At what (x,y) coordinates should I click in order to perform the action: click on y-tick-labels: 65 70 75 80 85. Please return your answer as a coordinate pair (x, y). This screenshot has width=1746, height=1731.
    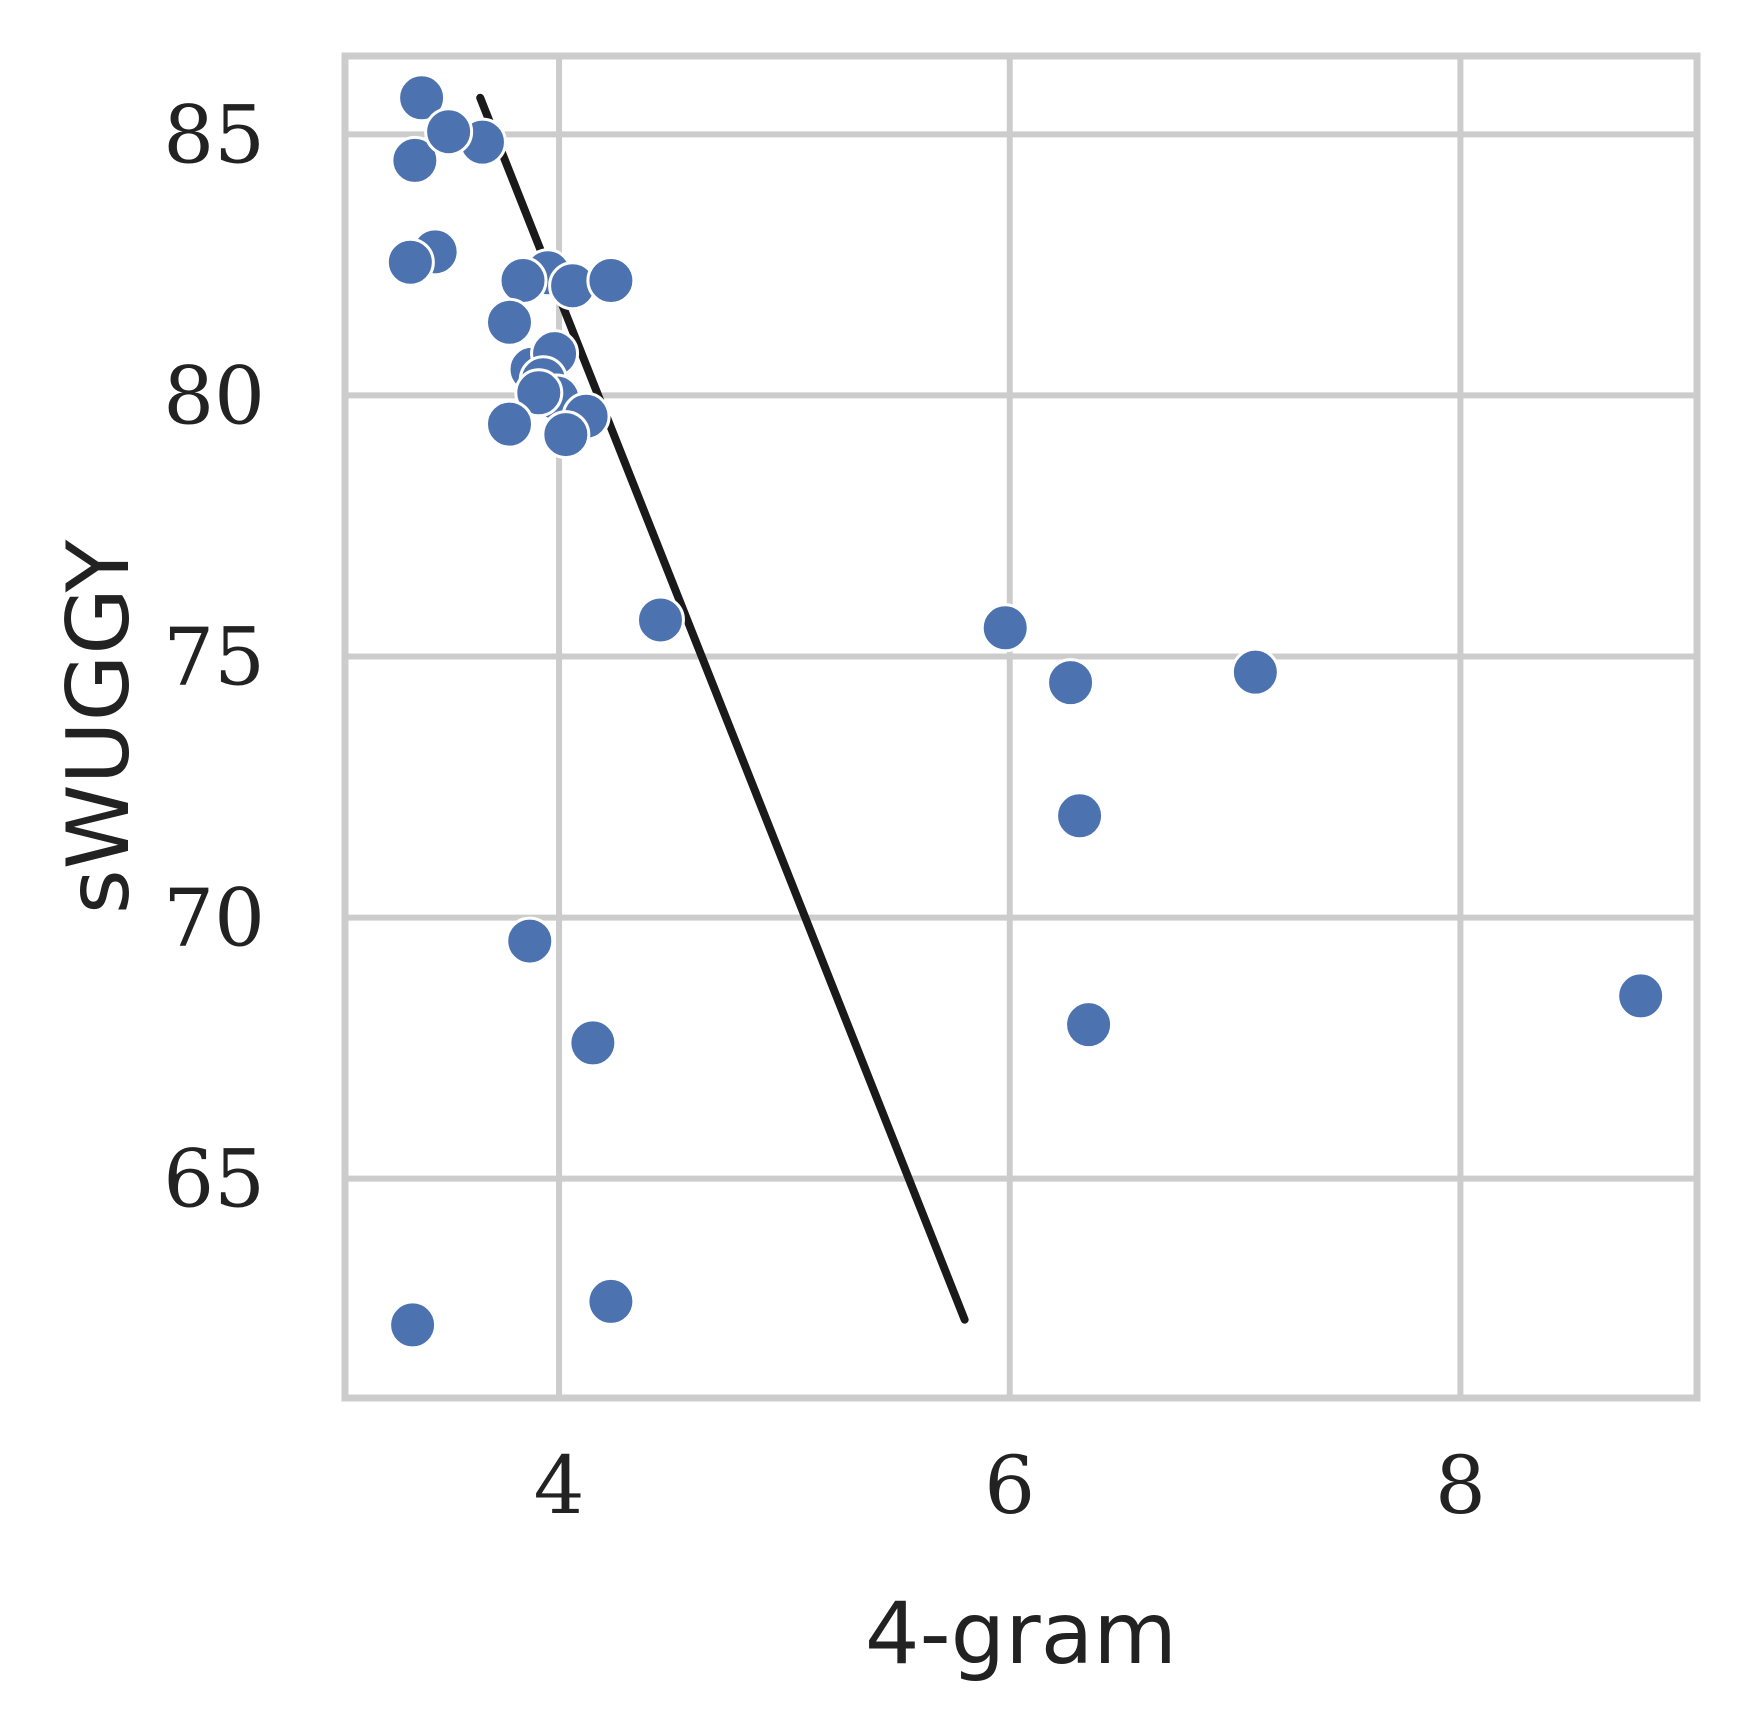
    Looking at the image, I should click on (214, 656).